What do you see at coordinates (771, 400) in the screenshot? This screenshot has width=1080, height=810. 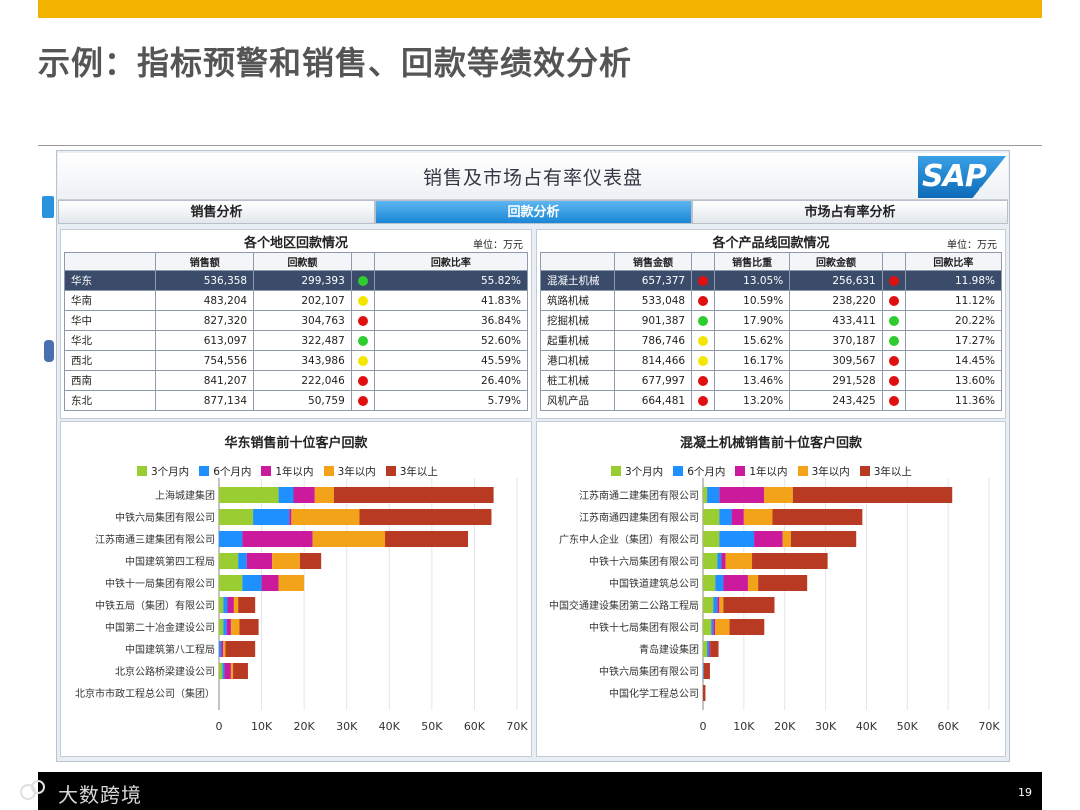 I see `table-row: 风机产品 664,481 13.20% 243,425 11.36%` at bounding box center [771, 400].